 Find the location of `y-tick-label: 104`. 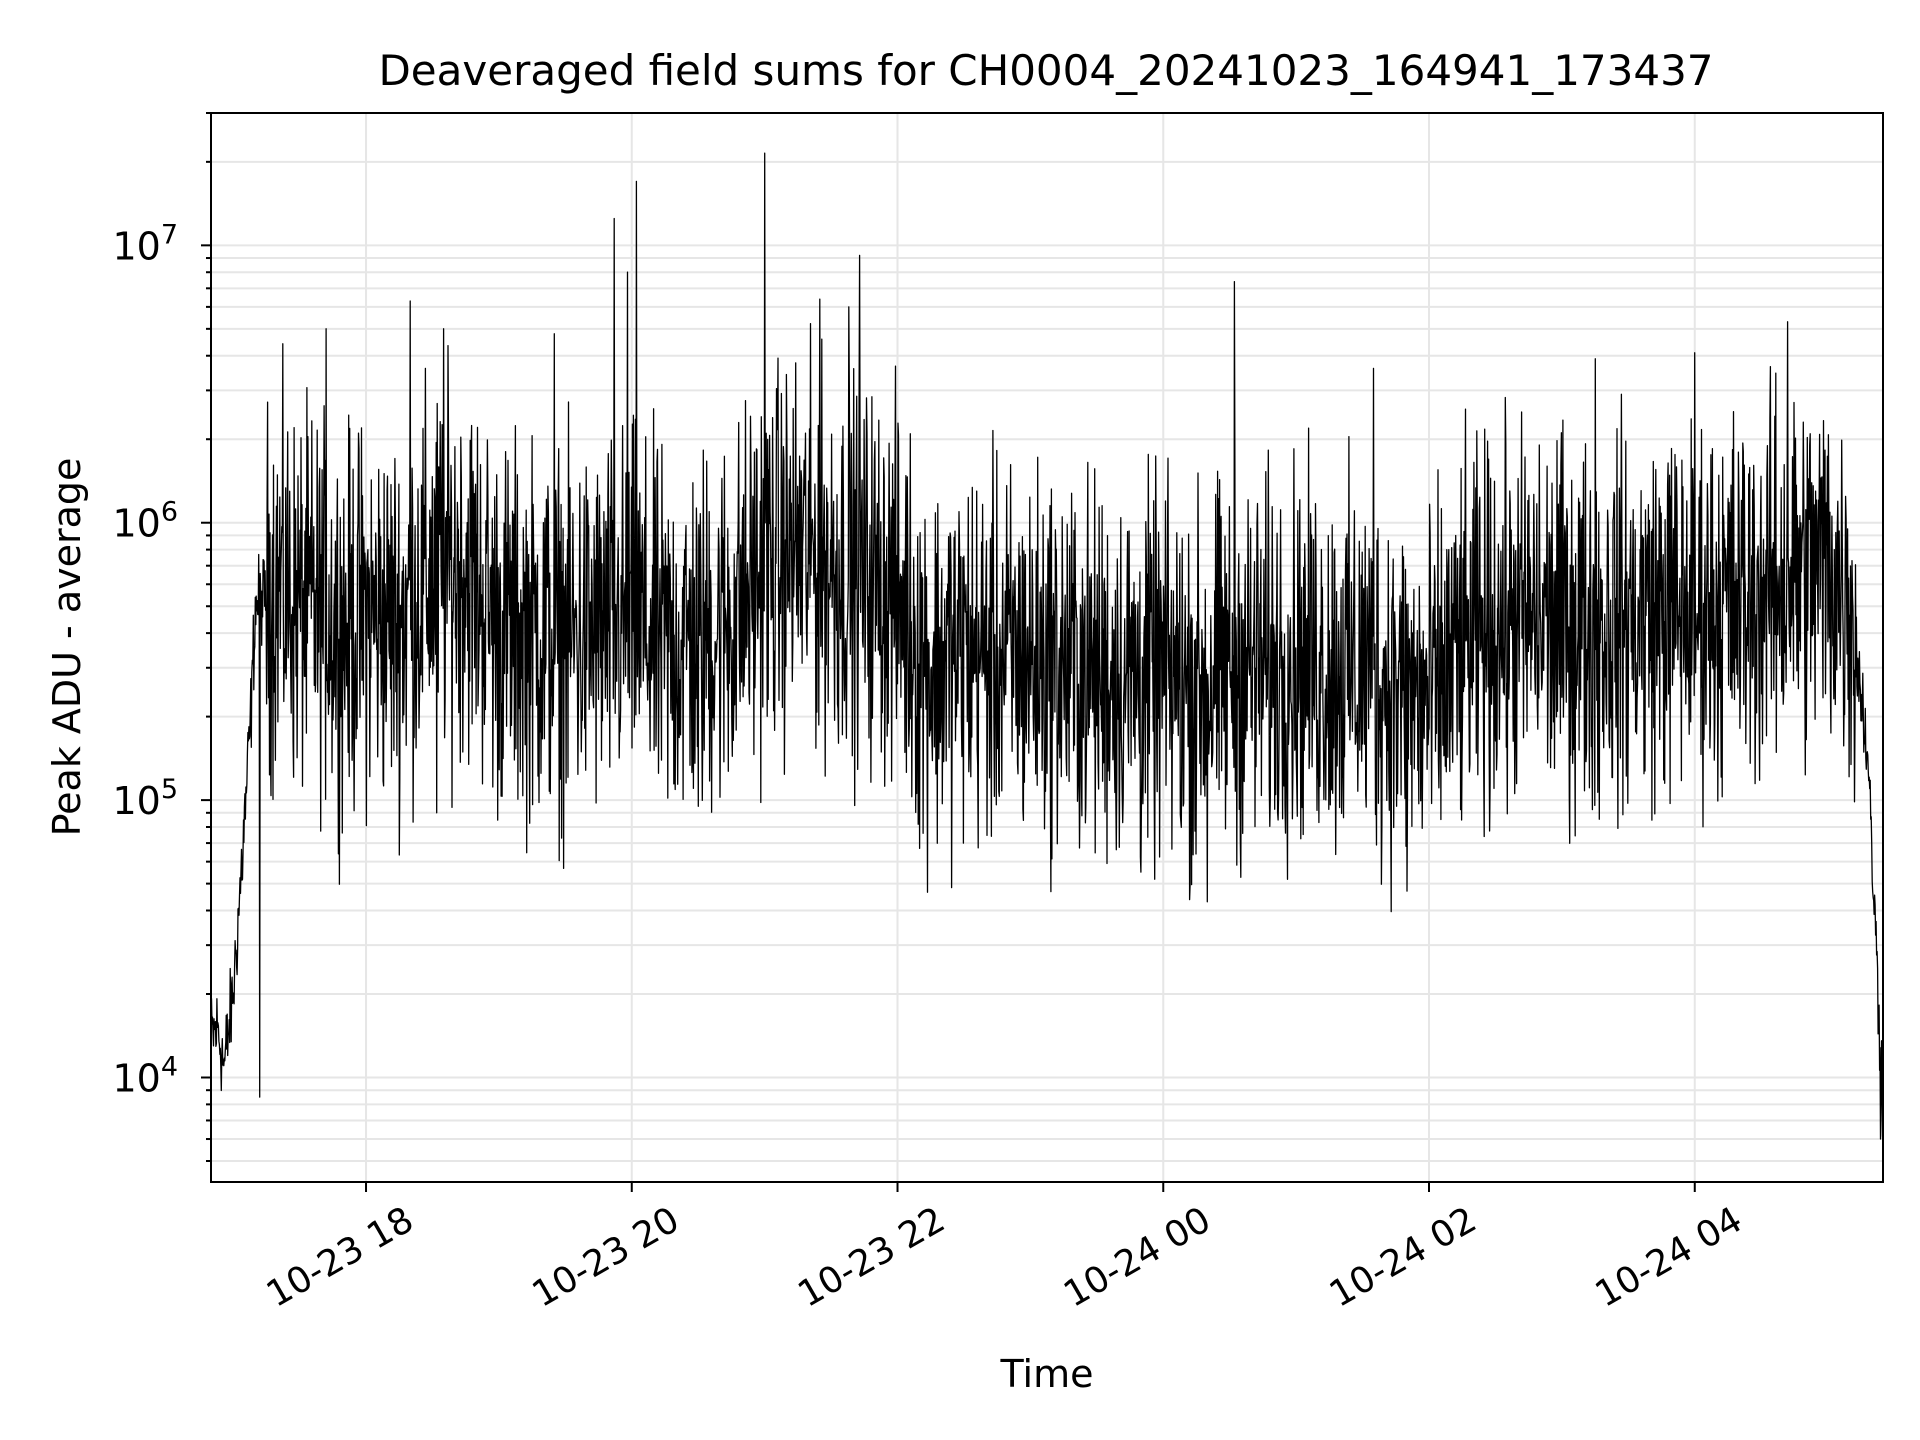

y-tick-label: 104 is located at coordinates (145, 1075).